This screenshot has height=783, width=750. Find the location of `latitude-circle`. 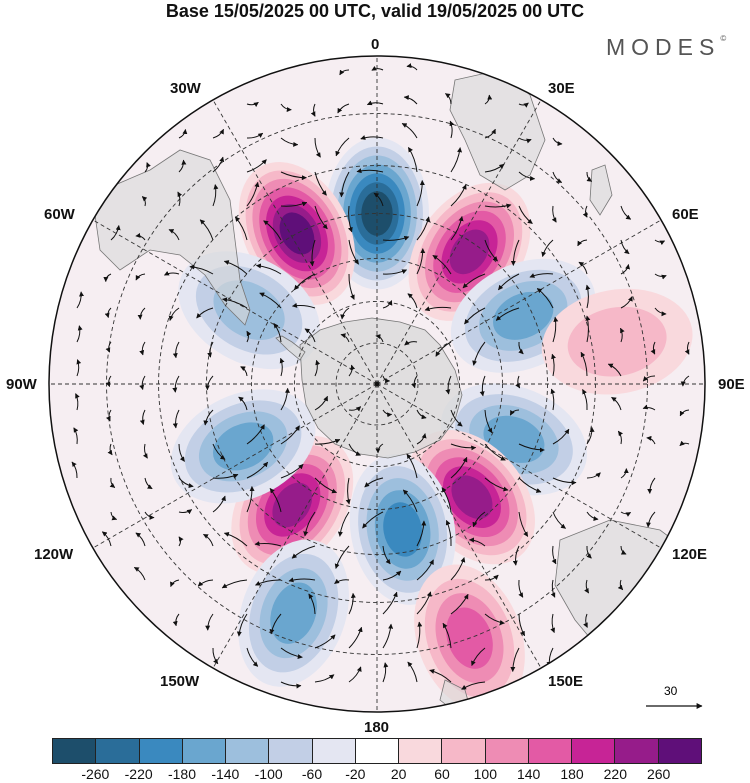

latitude-circle is located at coordinates (377, 384).